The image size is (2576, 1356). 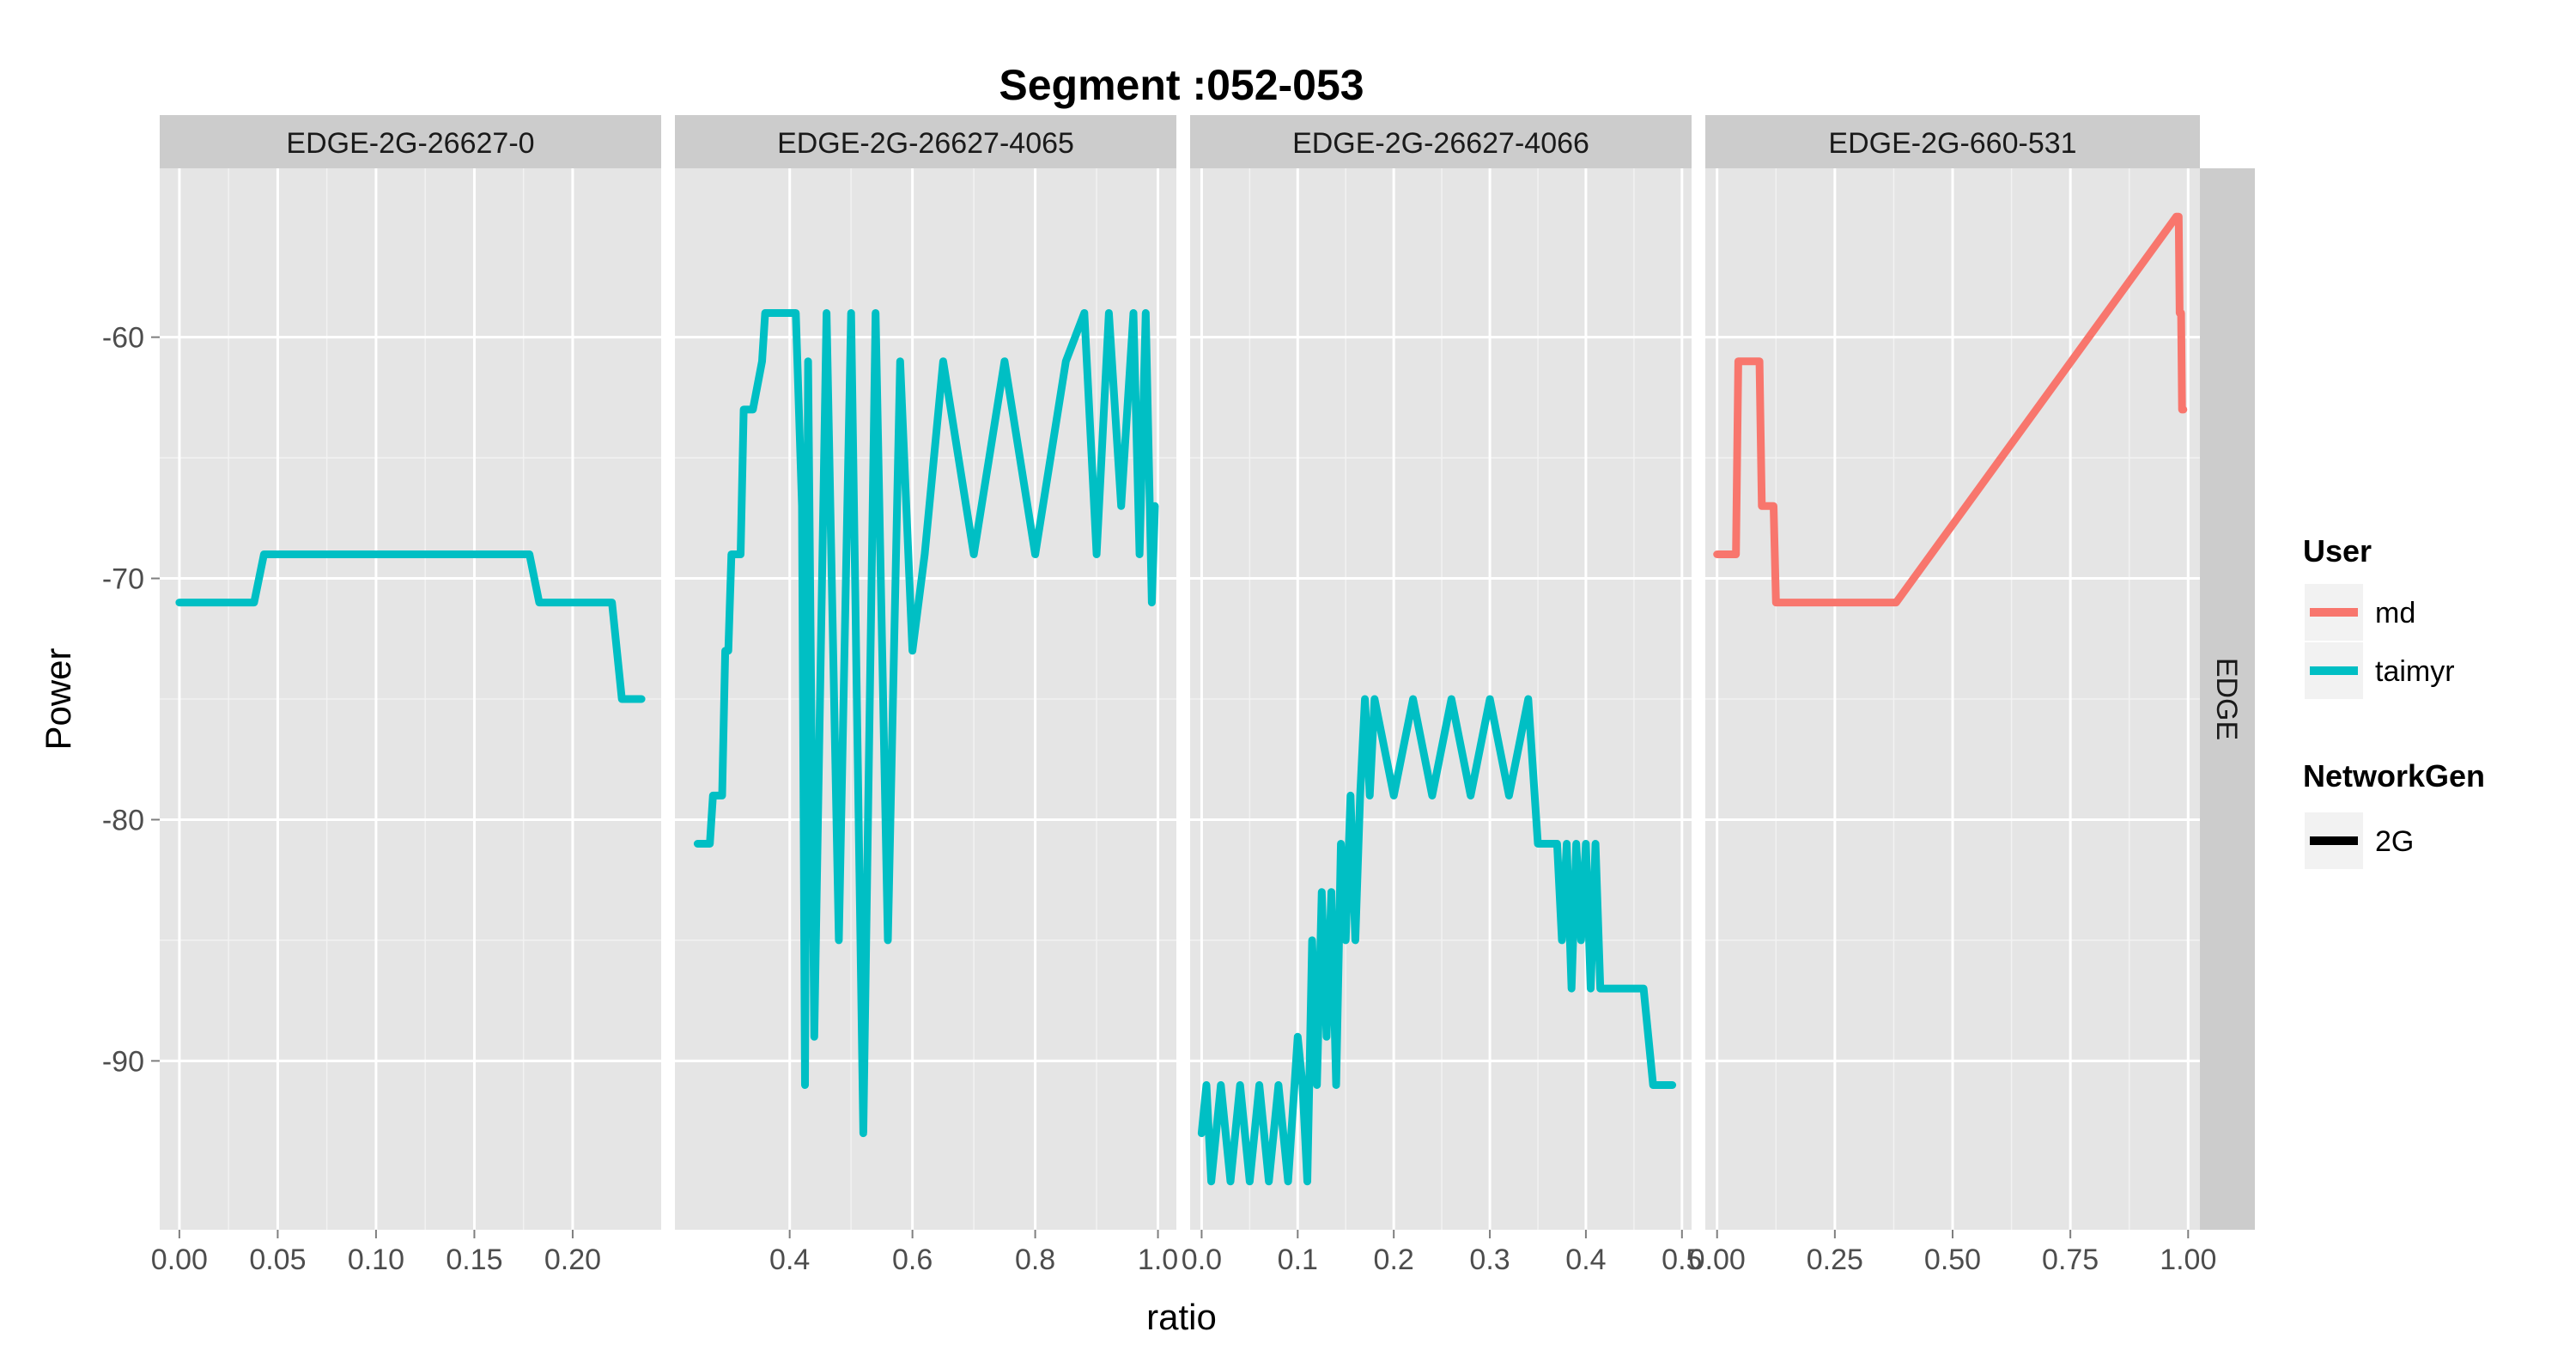 What do you see at coordinates (123, 820) in the screenshot?
I see `y-tick-label: -80` at bounding box center [123, 820].